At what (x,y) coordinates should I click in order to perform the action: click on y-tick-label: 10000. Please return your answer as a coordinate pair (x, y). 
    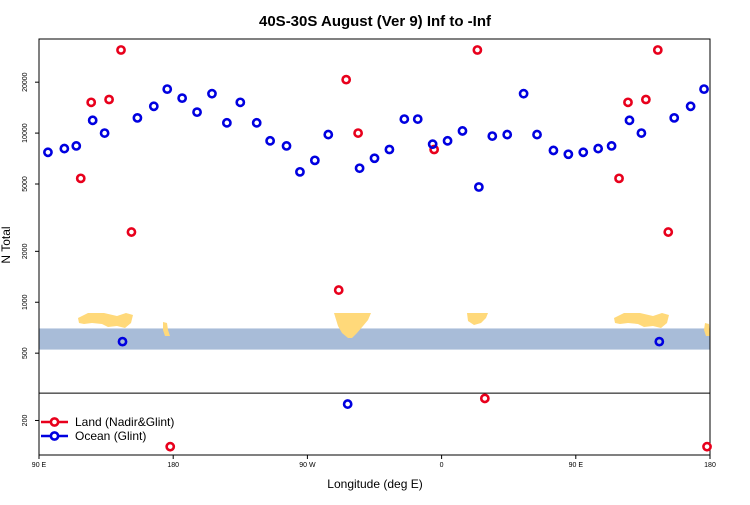
    Looking at the image, I should click on (25, 133).